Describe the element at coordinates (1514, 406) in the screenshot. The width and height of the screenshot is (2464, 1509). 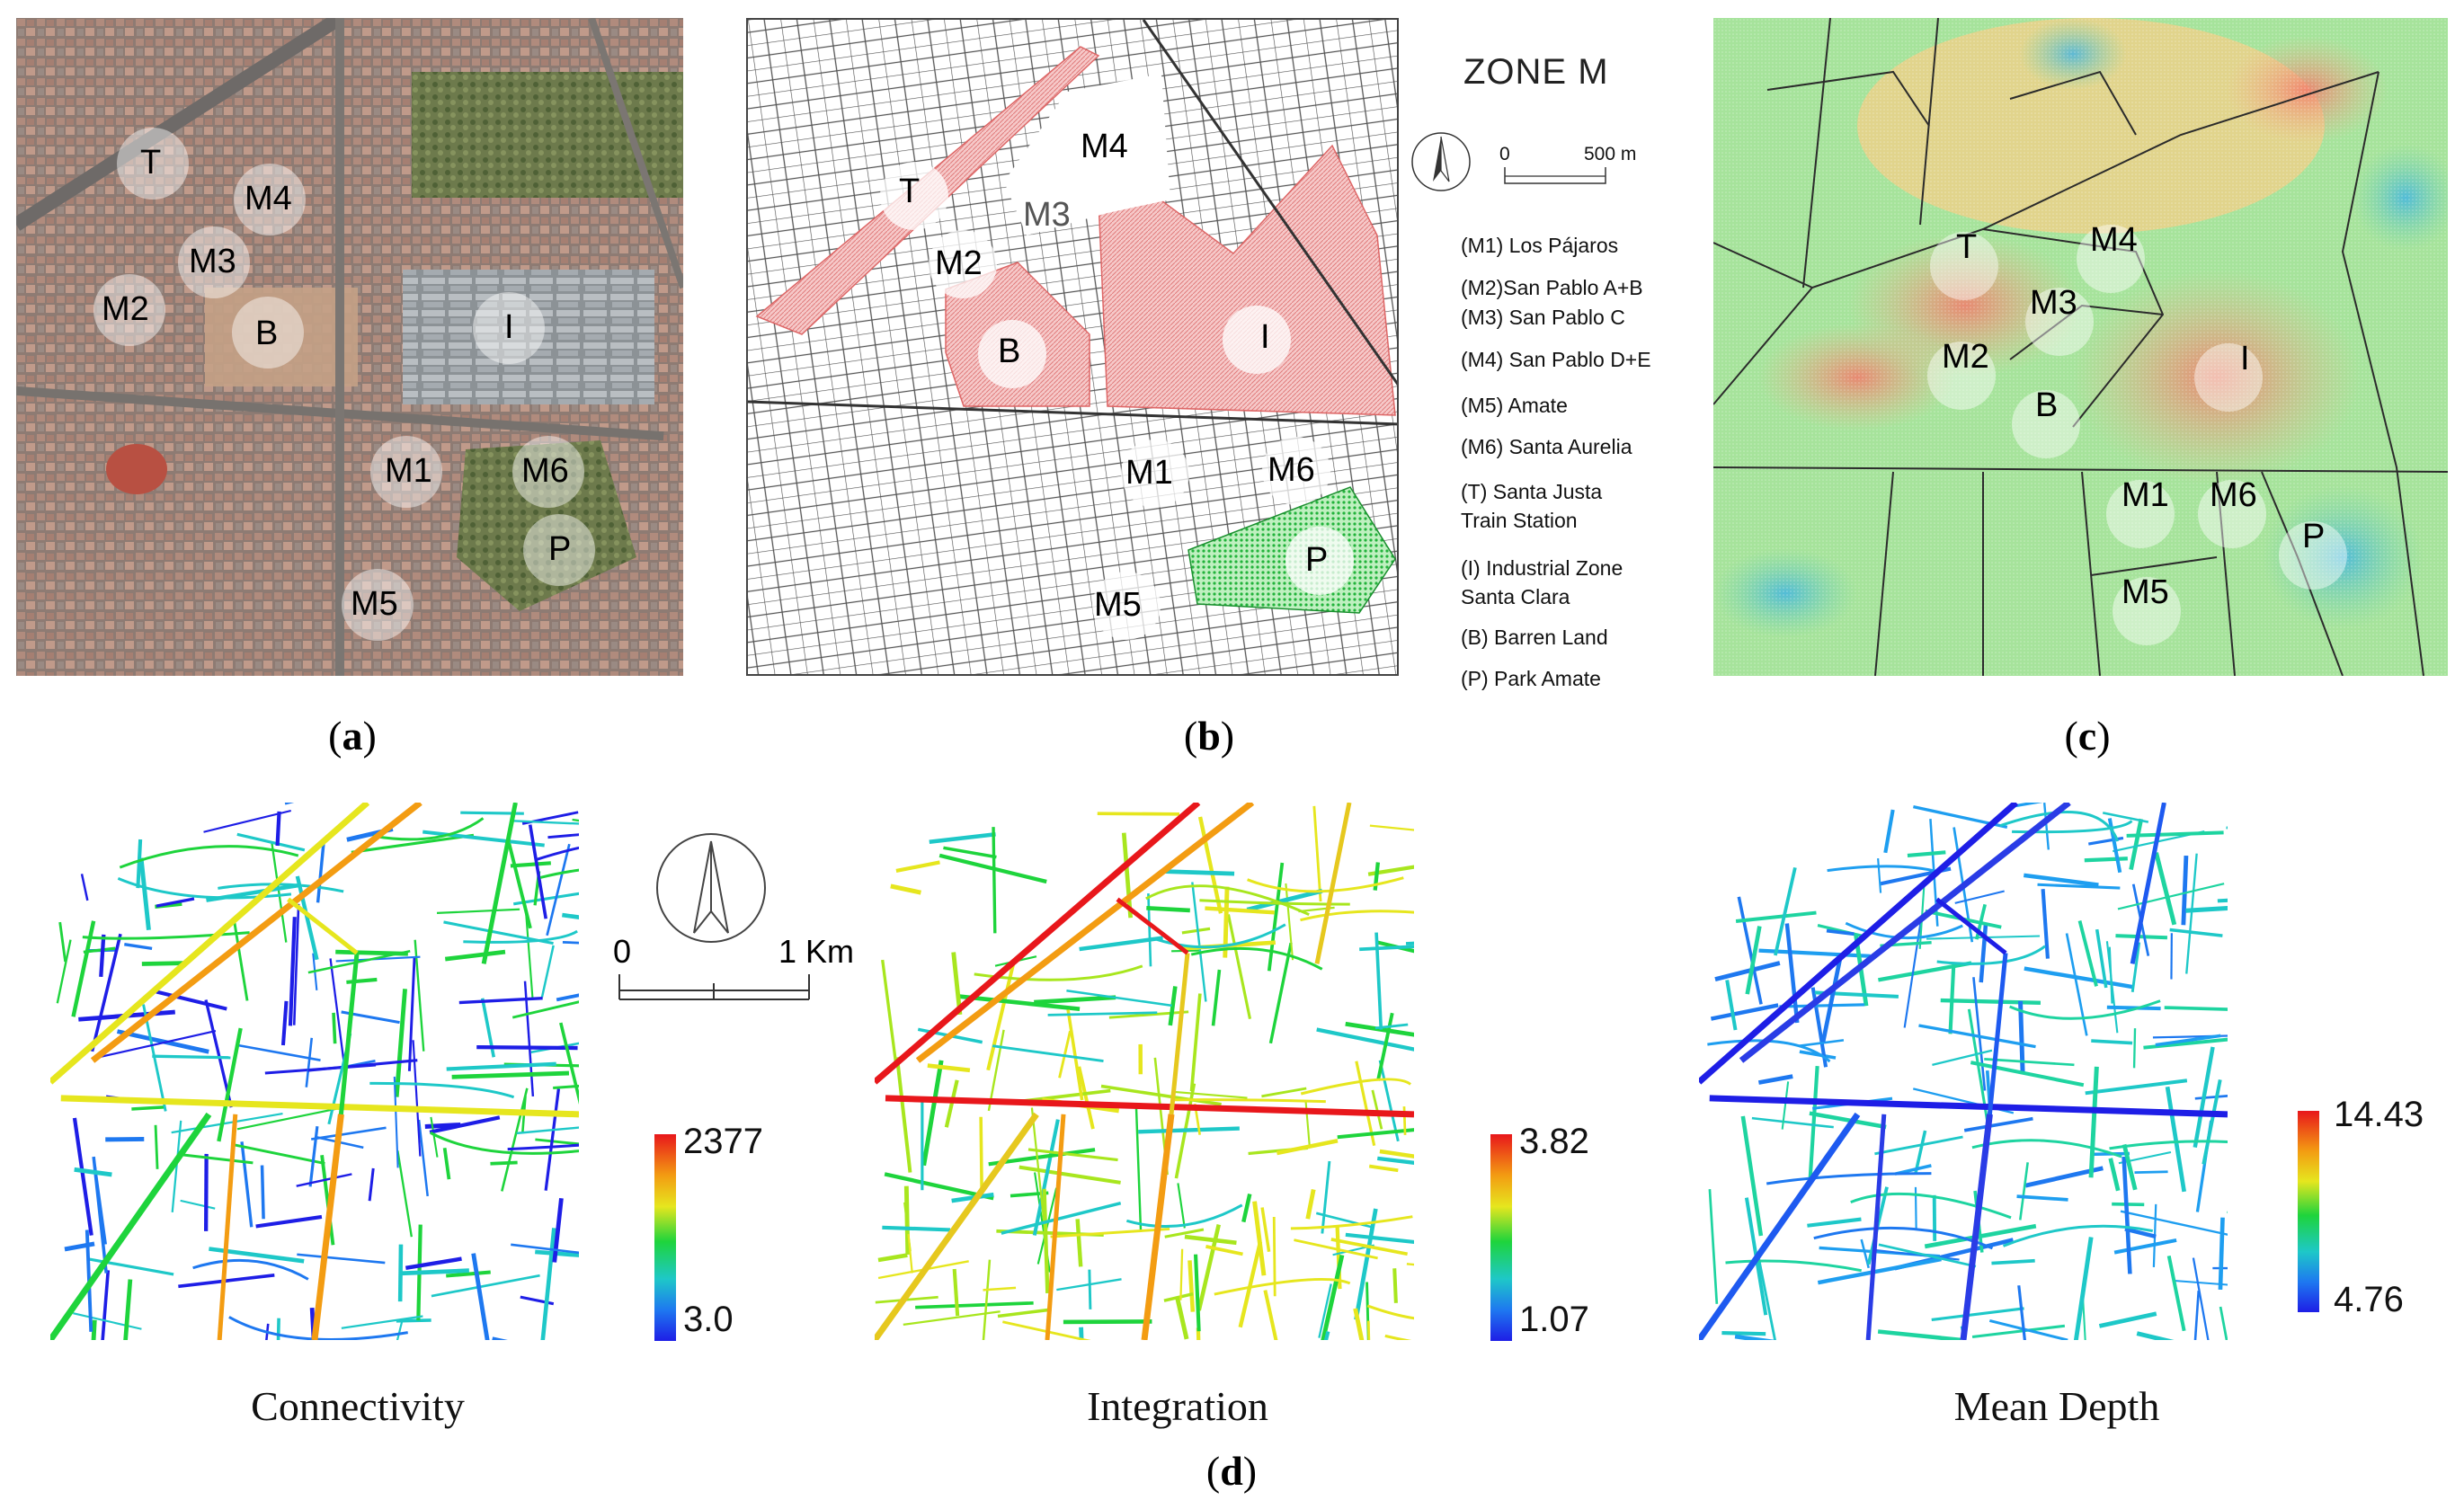
I see `legend-m5: (M5) Amate` at that location.